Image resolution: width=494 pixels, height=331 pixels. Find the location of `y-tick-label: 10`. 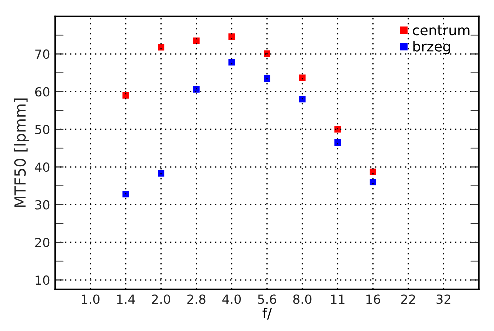

y-tick-label: 10 is located at coordinates (43, 281).